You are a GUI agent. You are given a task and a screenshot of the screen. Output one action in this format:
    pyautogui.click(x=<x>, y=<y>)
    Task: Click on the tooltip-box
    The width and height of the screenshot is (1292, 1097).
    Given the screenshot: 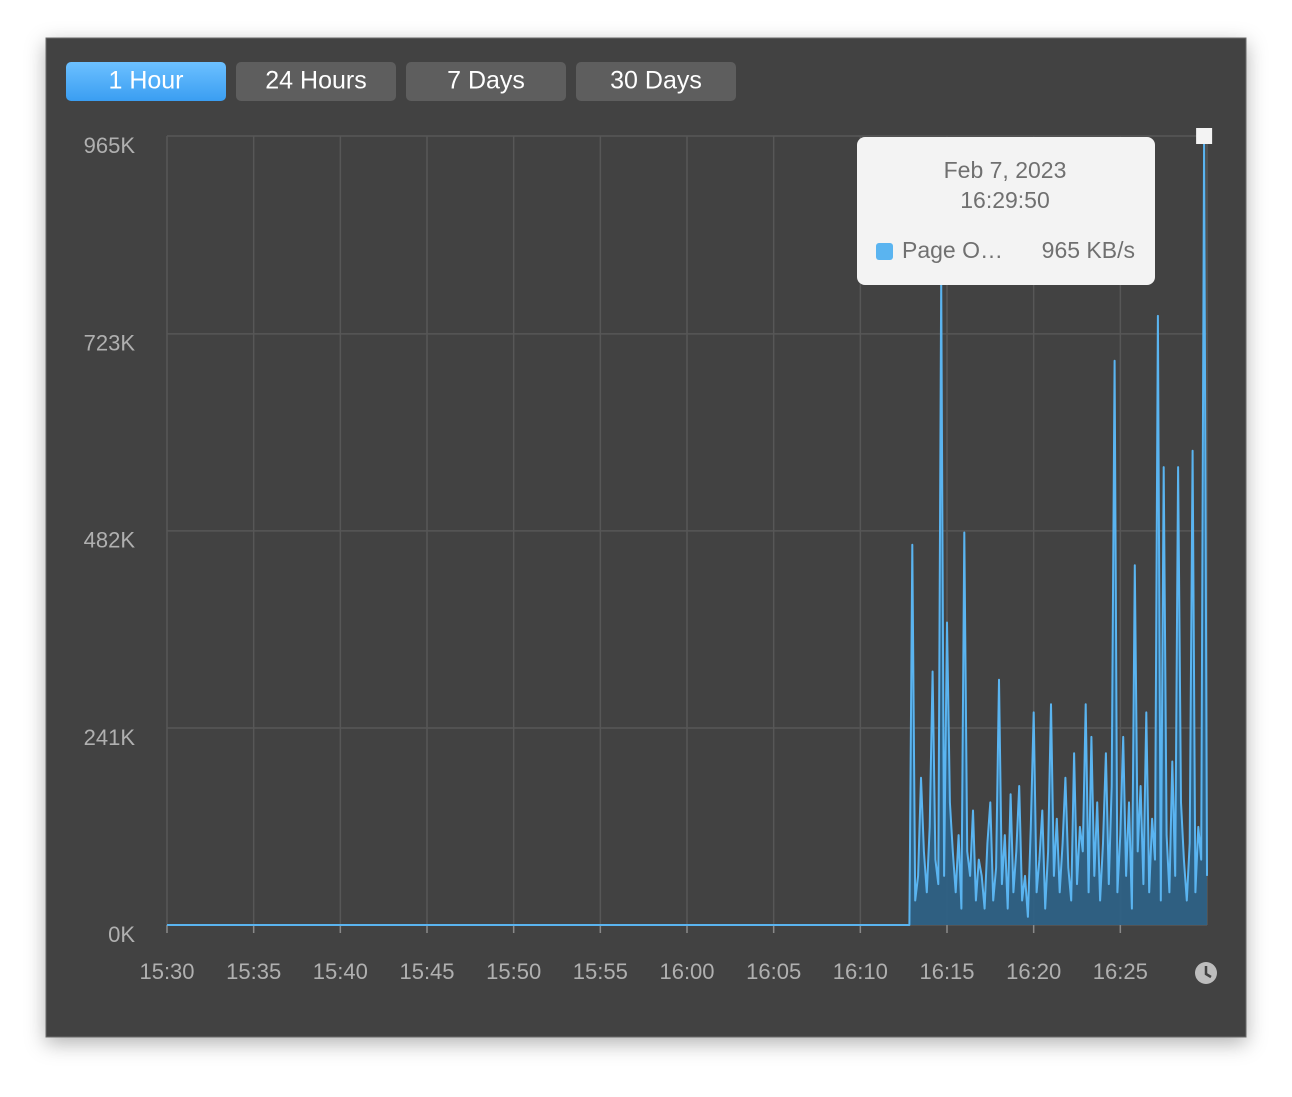 What is the action you would take?
    pyautogui.click(x=1006, y=211)
    